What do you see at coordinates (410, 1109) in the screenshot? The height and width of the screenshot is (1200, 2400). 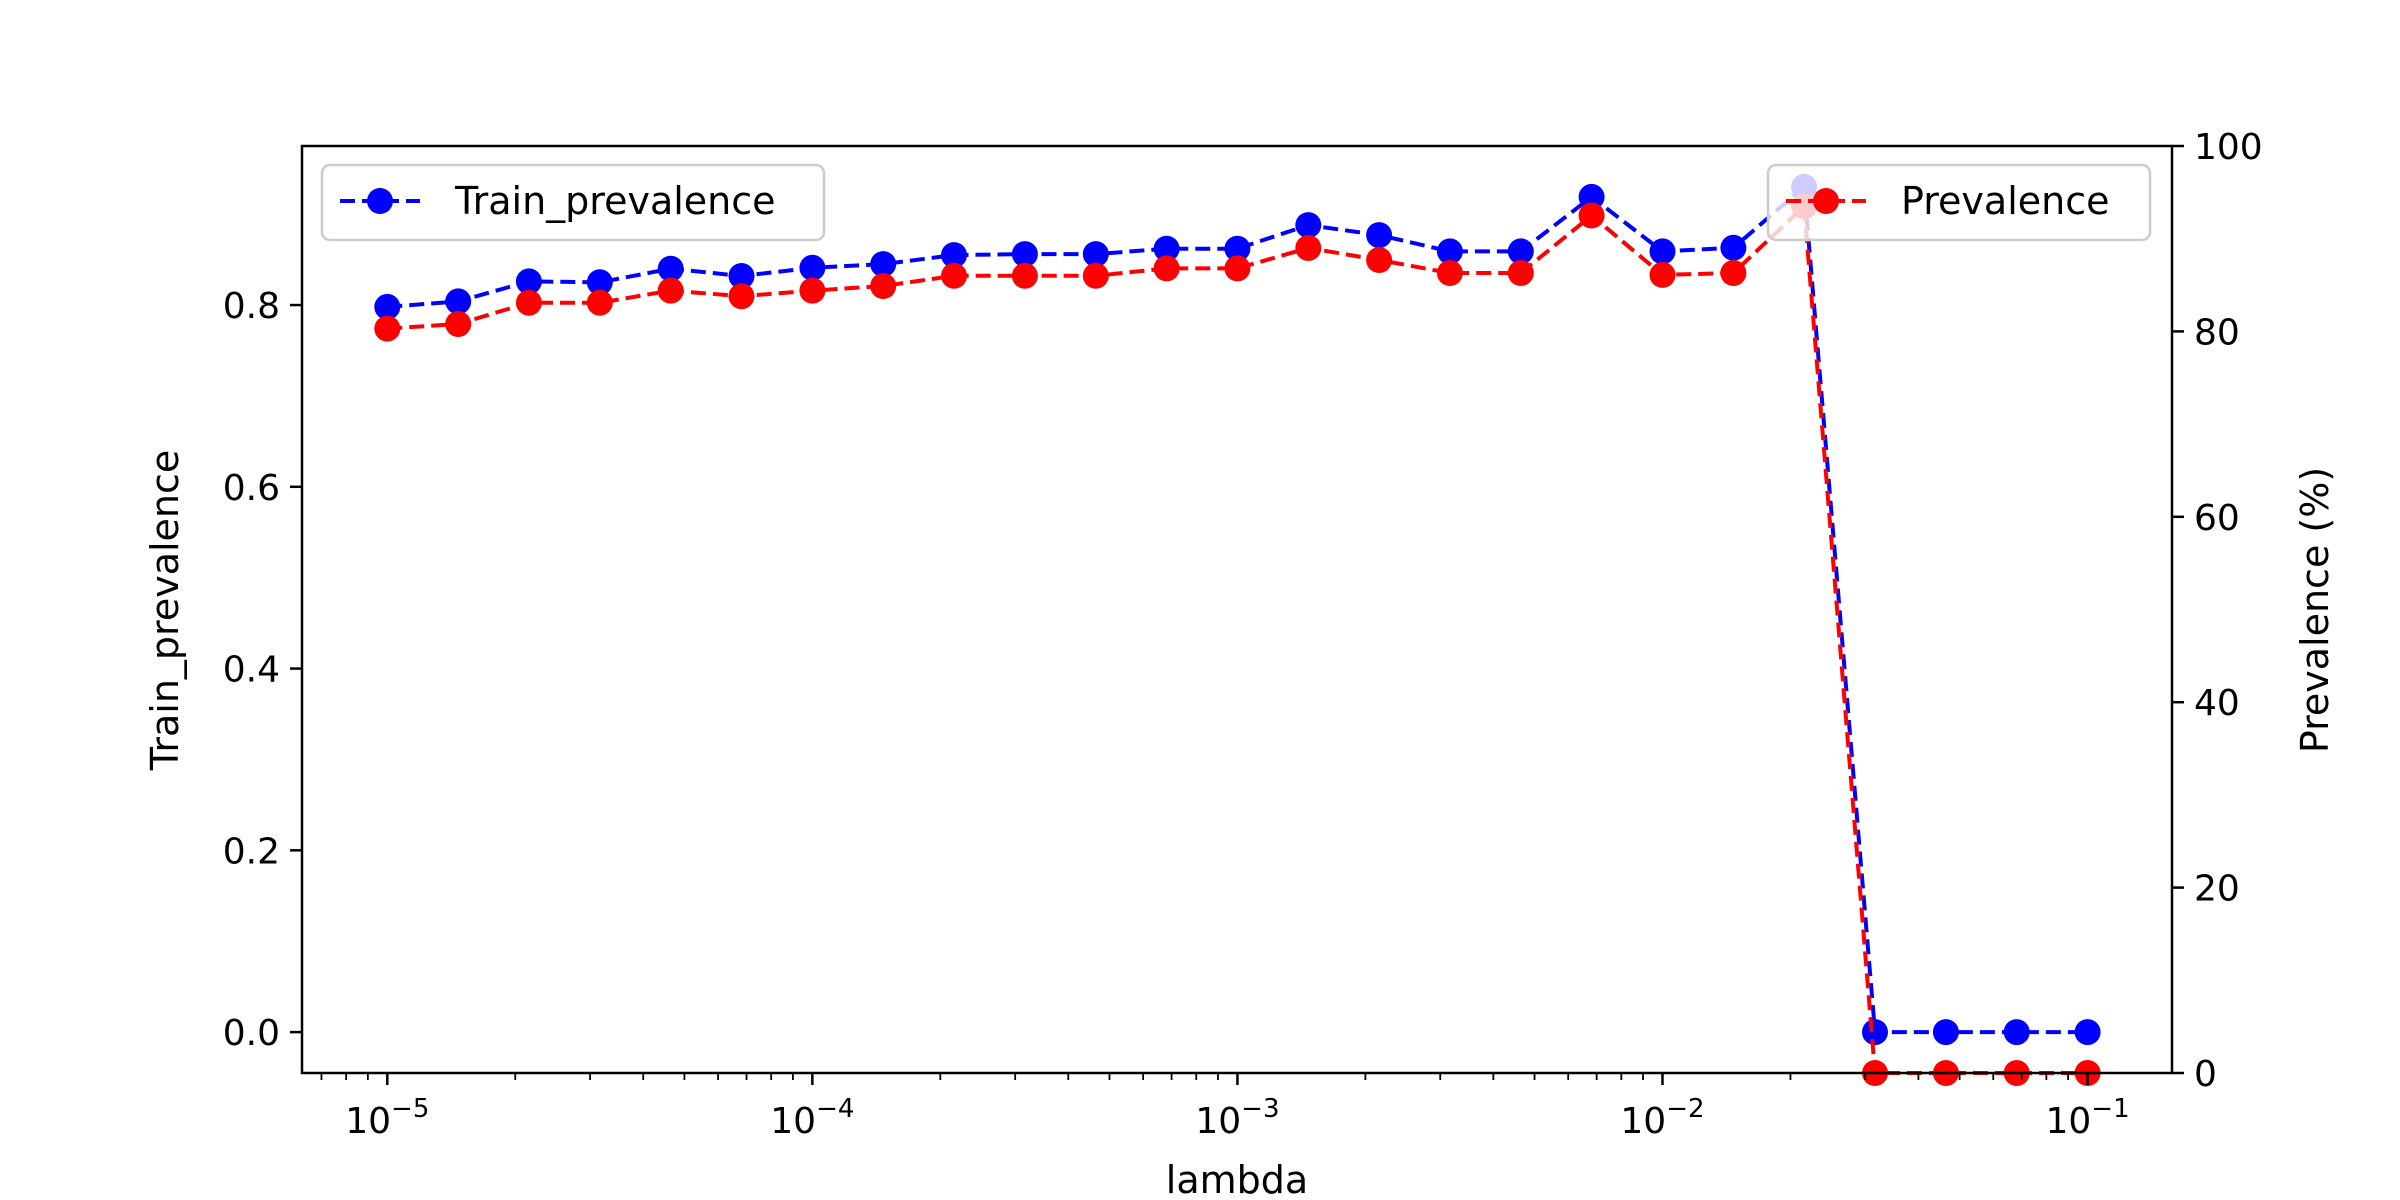 I see `x-tick-exponent: −5` at bounding box center [410, 1109].